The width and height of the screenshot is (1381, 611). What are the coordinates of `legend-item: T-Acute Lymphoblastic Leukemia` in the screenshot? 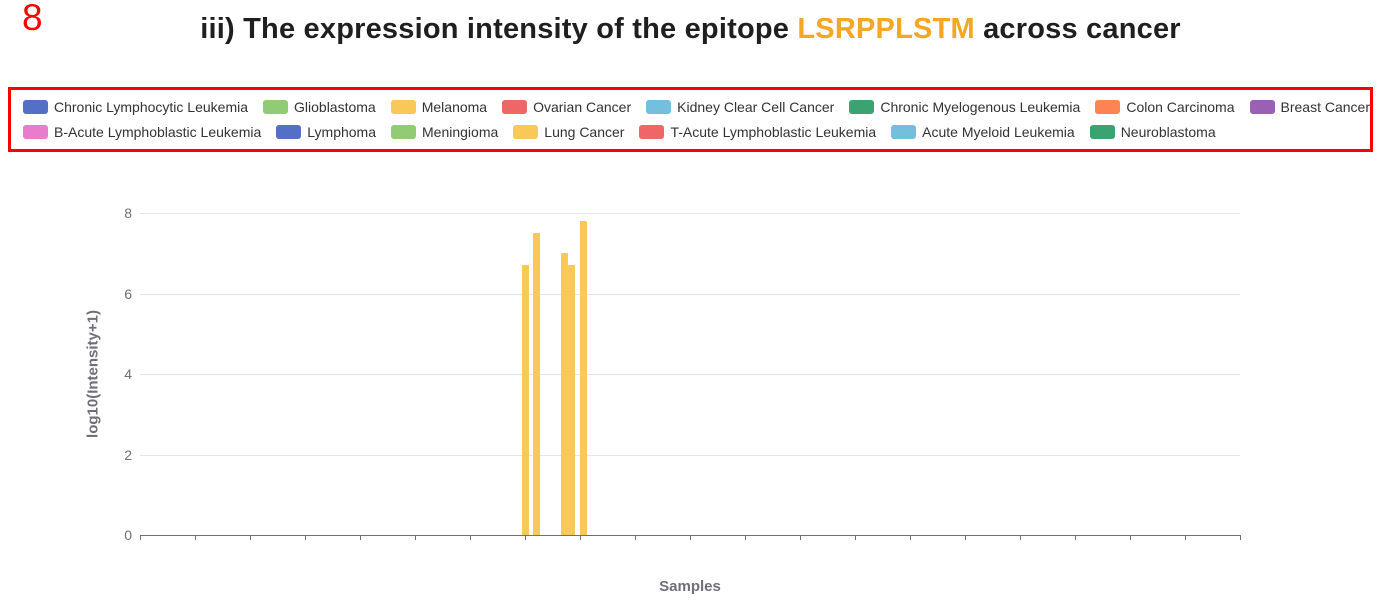 It's located at (757, 132).